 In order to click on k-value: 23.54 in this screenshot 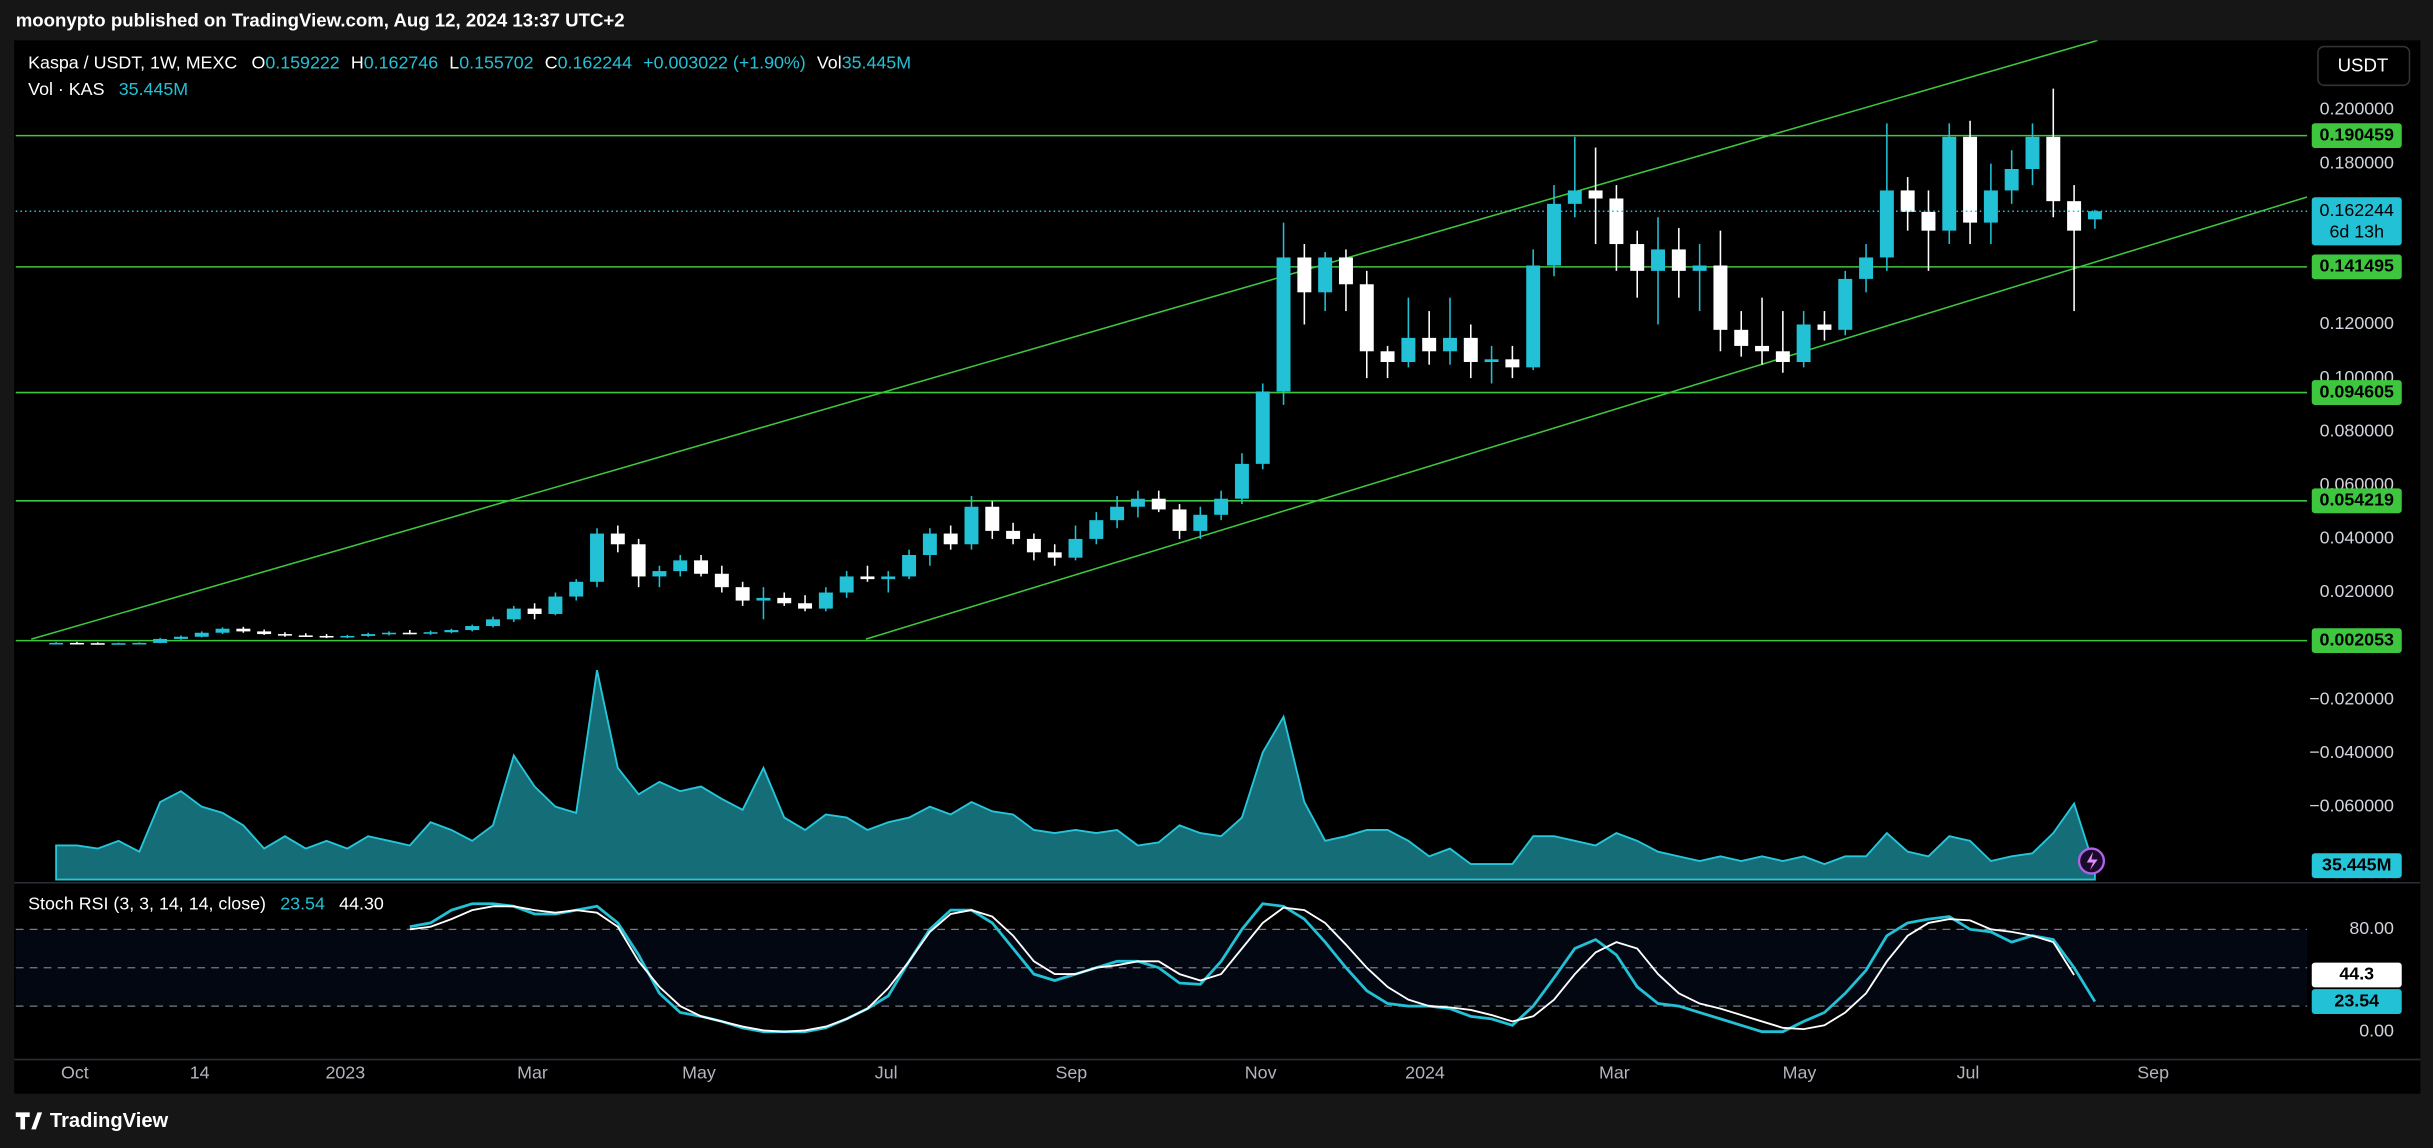, I will do `click(302, 903)`.